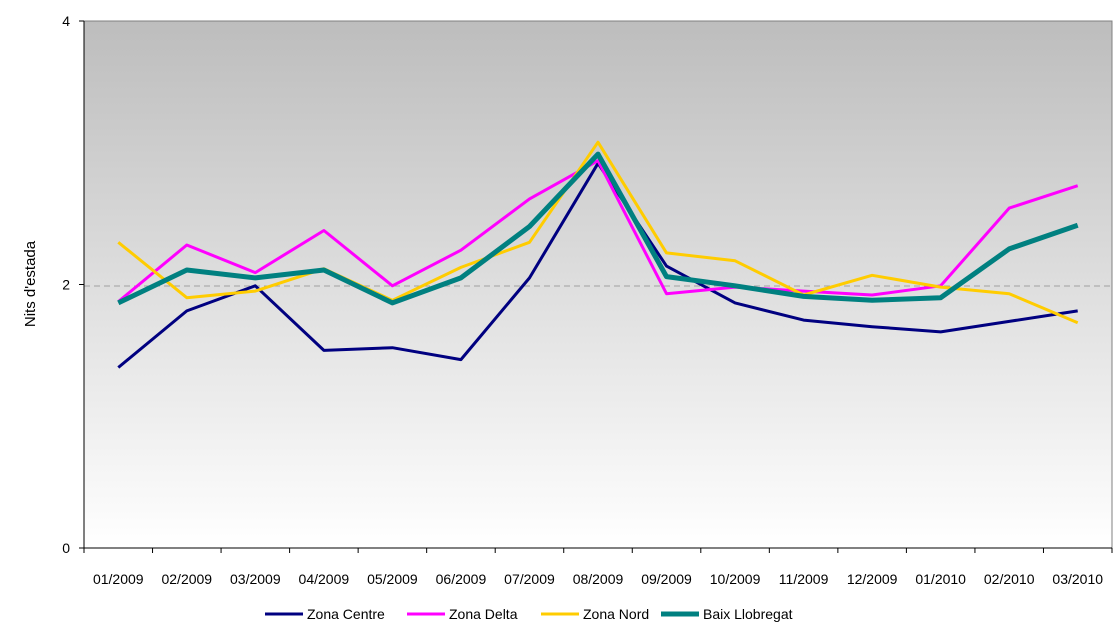  I want to click on x-tick-label: 11/2009, so click(804, 579).